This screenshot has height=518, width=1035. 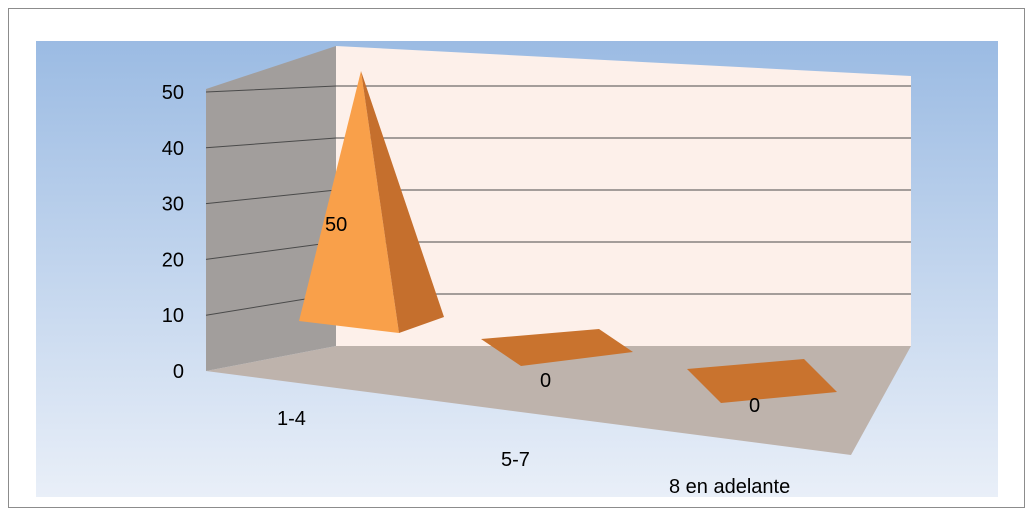 I want to click on y-tick-label: 20, so click(x=173, y=260).